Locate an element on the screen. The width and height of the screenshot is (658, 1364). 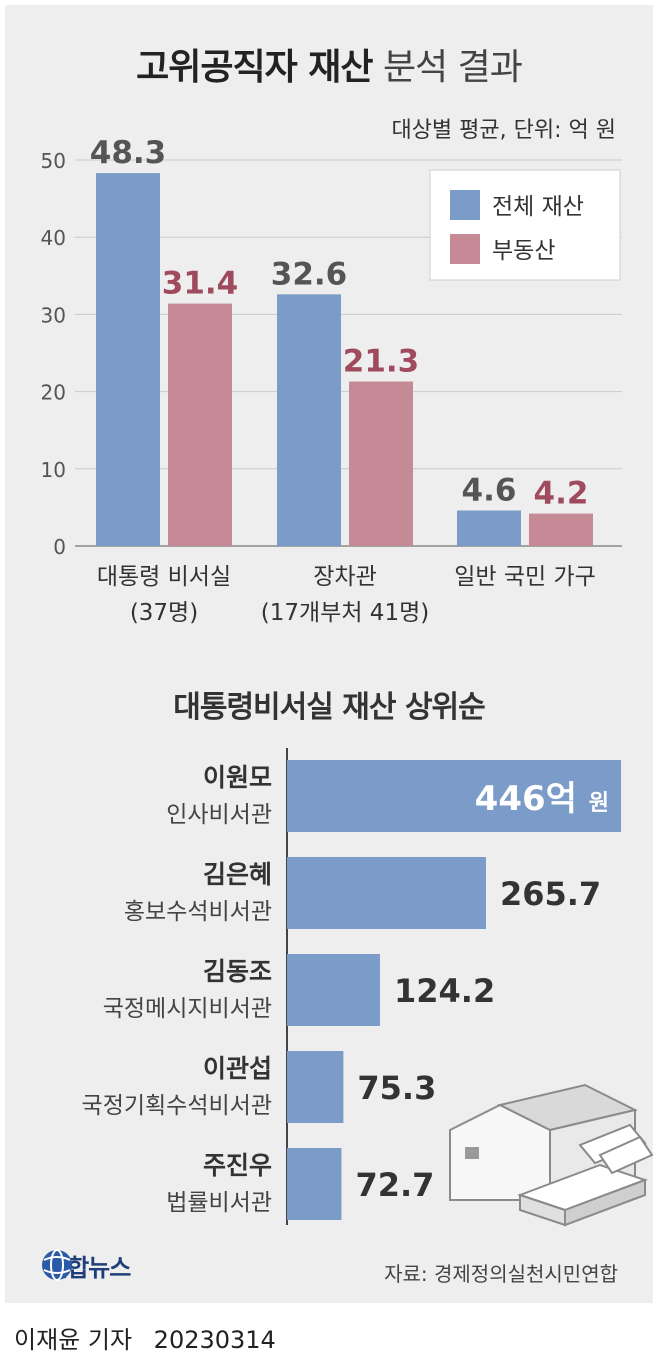
ranking-title: 대통령비서실 재산 상위순 is located at coordinates (329, 707).